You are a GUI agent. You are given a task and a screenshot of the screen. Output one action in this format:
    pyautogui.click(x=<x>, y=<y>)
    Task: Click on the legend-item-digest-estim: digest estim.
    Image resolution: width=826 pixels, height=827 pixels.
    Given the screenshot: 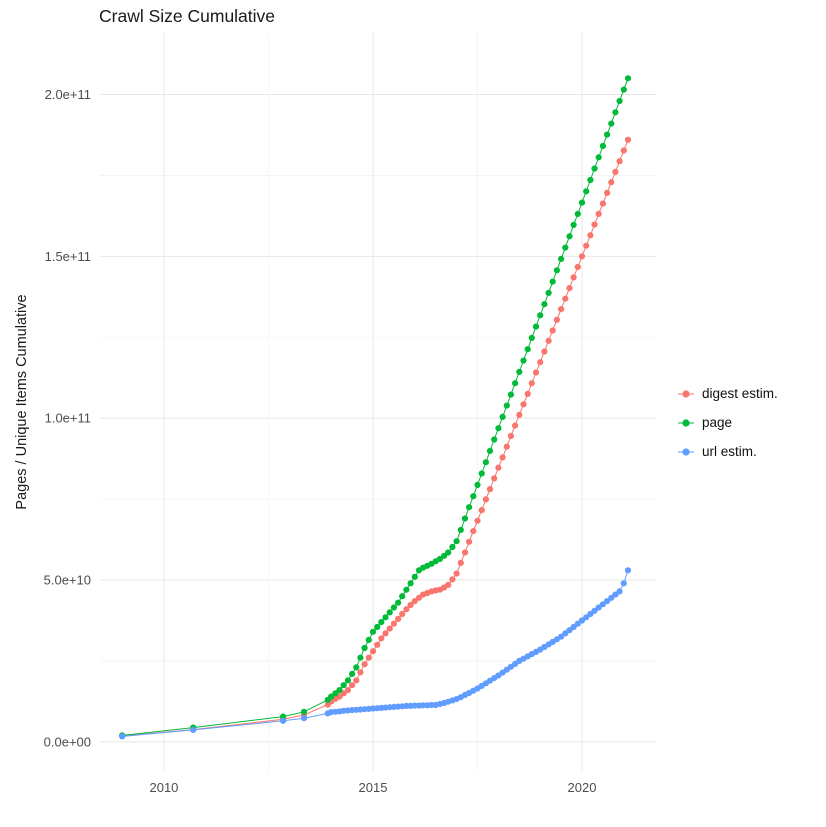 What is the action you would take?
    pyautogui.click(x=727, y=393)
    